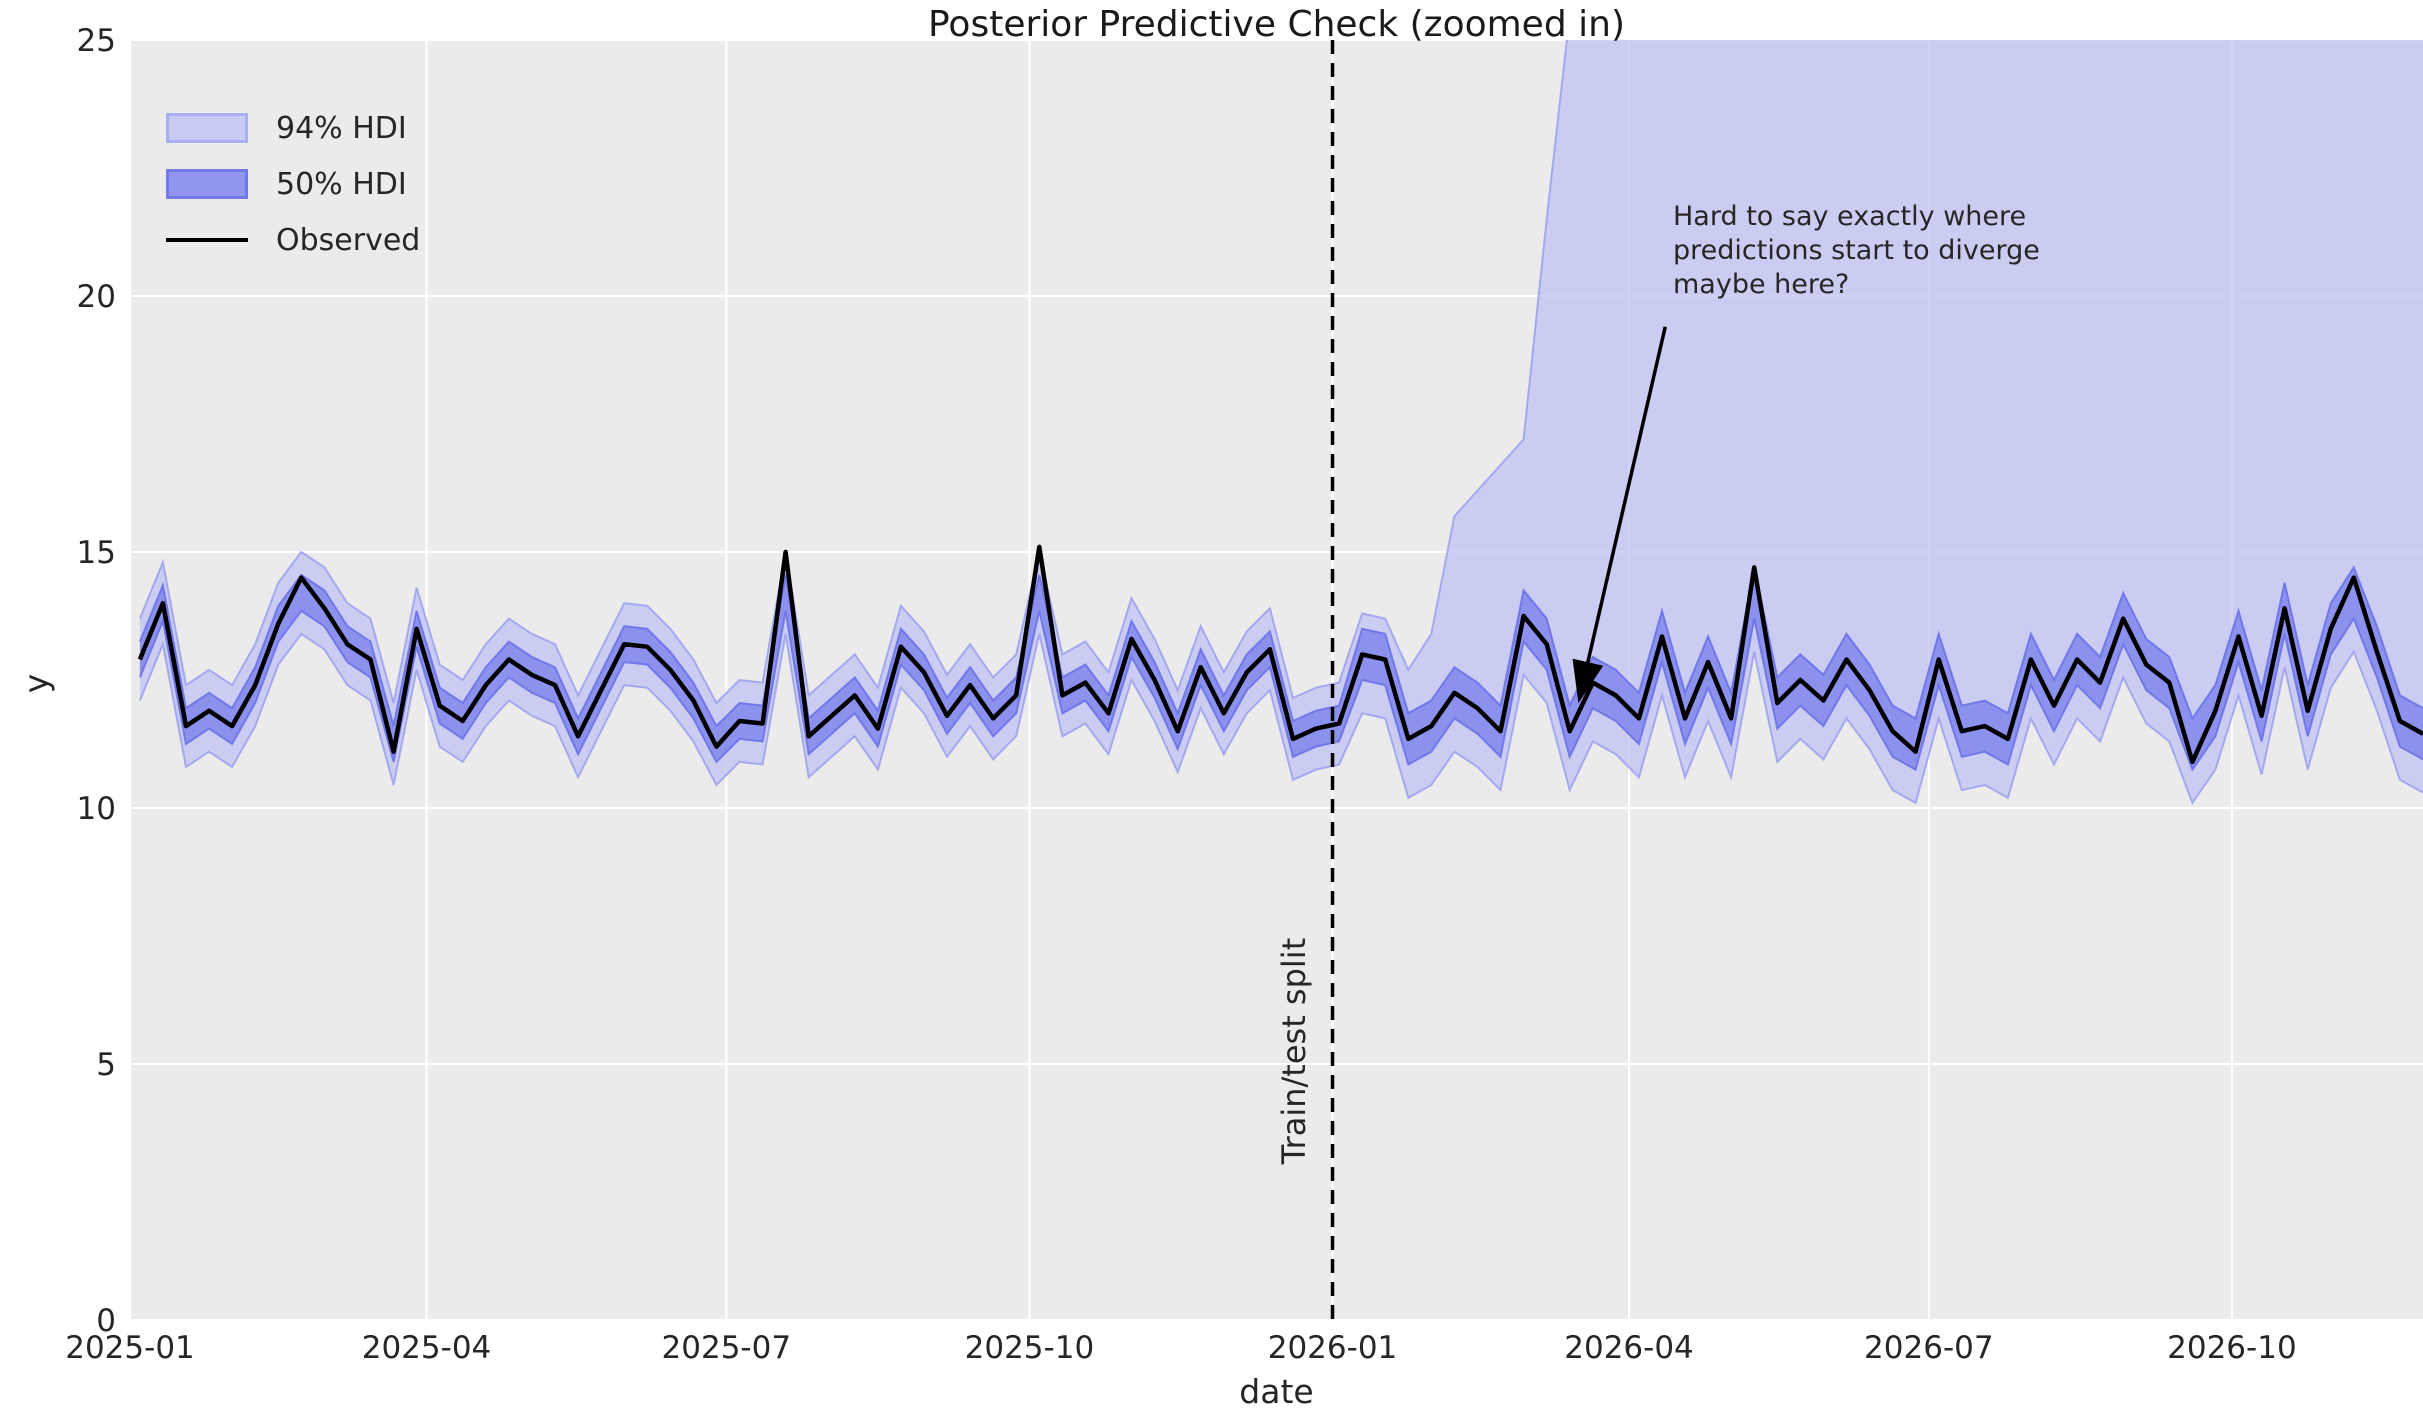 This screenshot has width=2423, height=1423. I want to click on hdi94-swatch-icon, so click(207, 128).